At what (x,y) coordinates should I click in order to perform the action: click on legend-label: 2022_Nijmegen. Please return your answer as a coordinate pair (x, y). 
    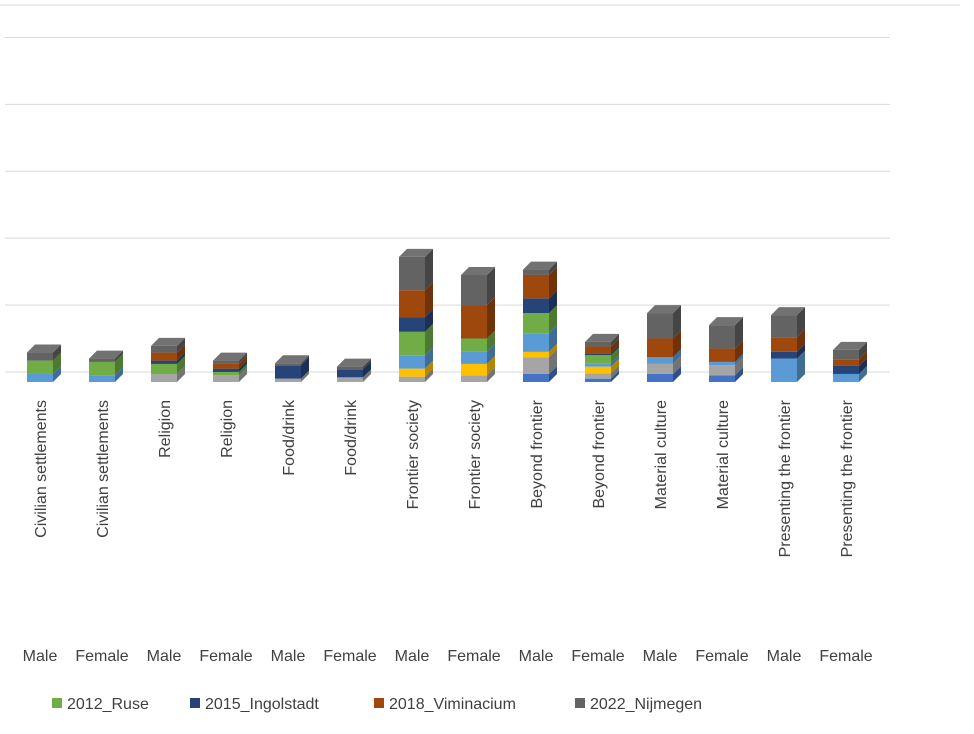
    Looking at the image, I should click on (646, 704).